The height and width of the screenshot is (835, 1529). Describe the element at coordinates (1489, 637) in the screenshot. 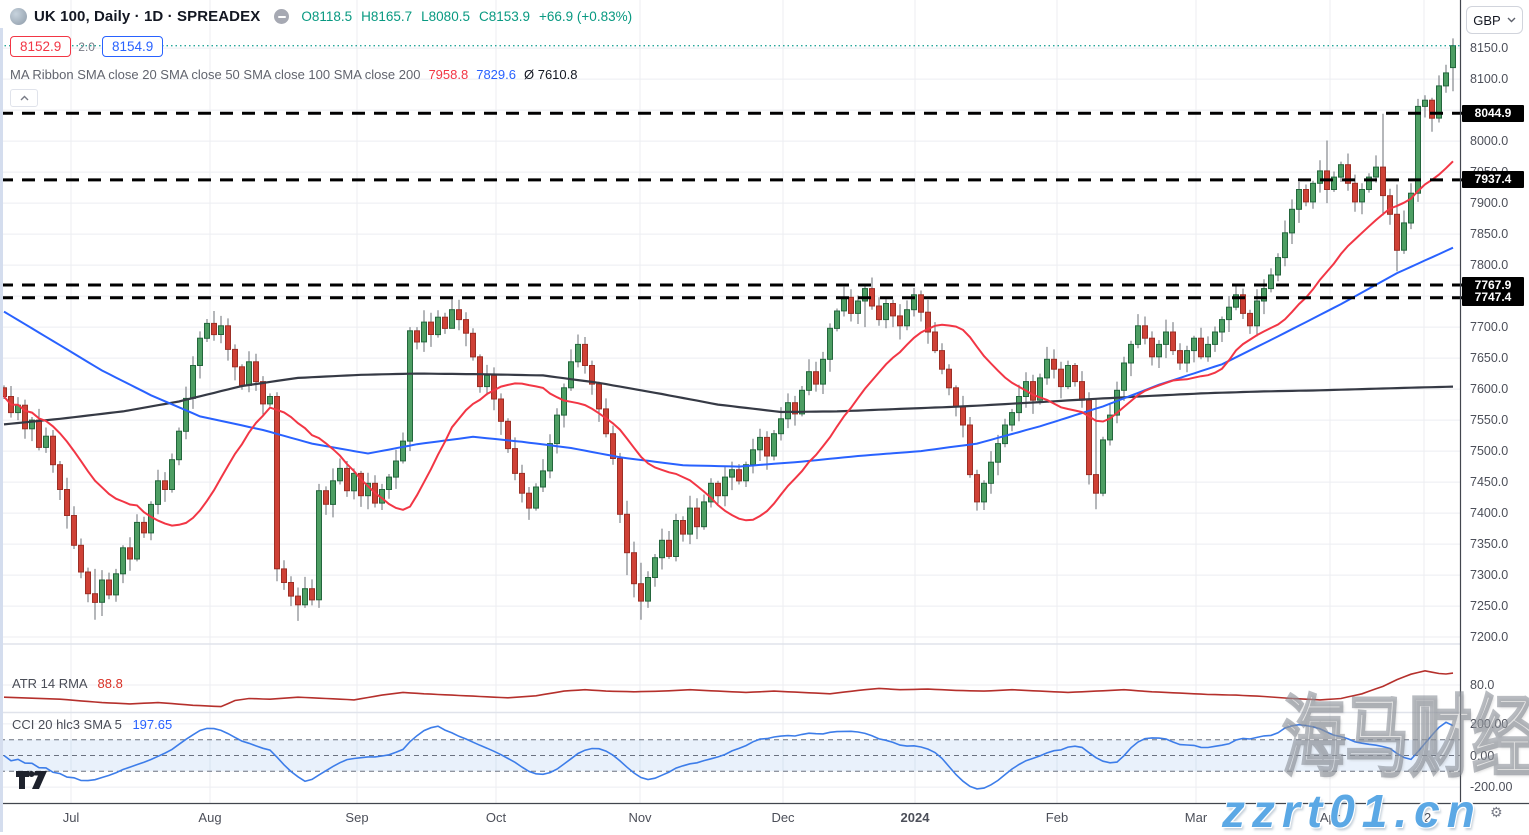

I see `price-axis-label: 7200.0` at that location.